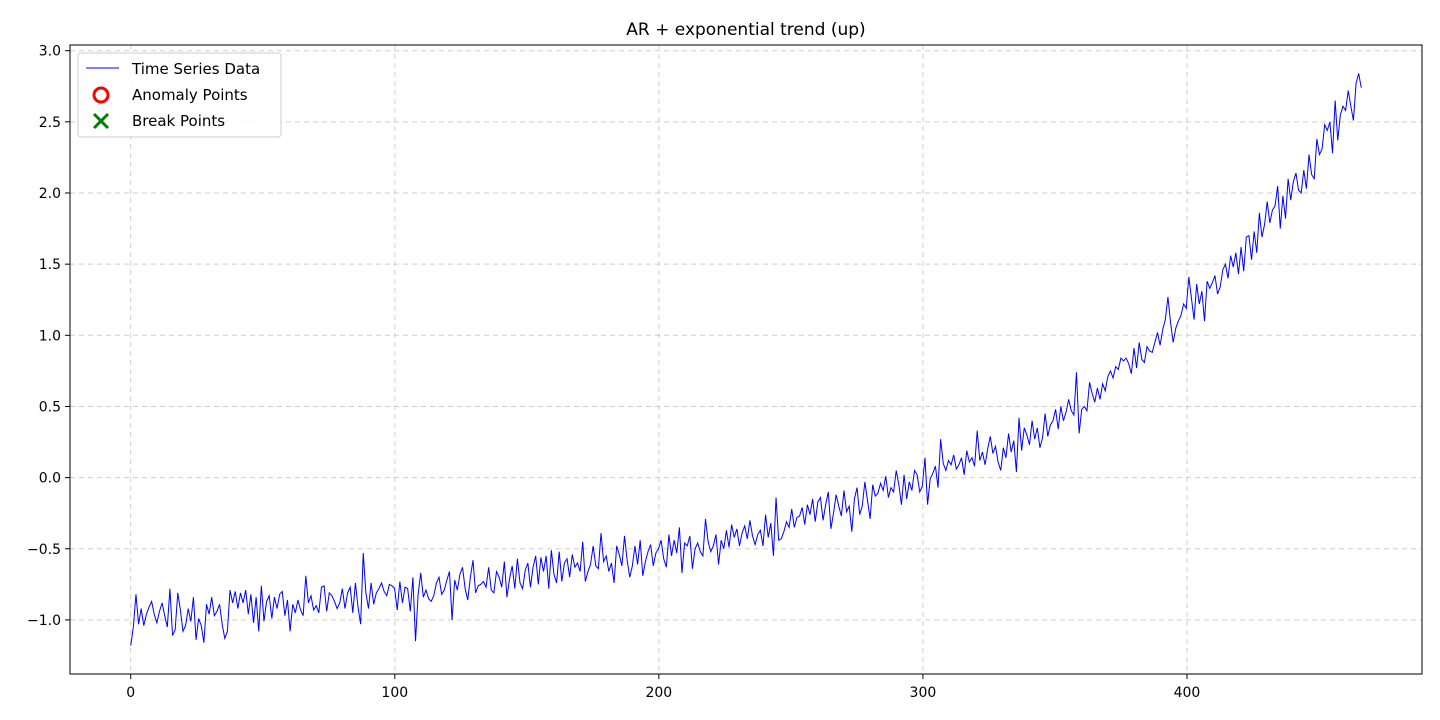 This screenshot has width=1440, height=720. Describe the element at coordinates (178, 121) in the screenshot. I see `legend-label-break: Break Points` at that location.